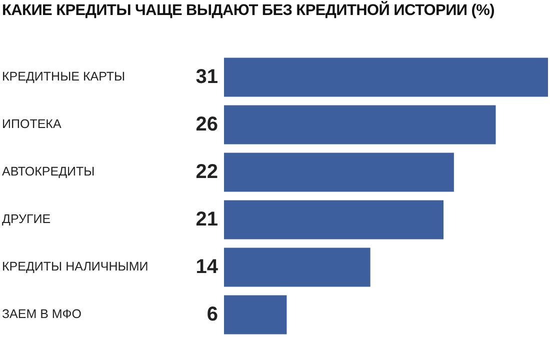  Describe the element at coordinates (207, 171) in the screenshot. I see `data-label: 22` at that location.